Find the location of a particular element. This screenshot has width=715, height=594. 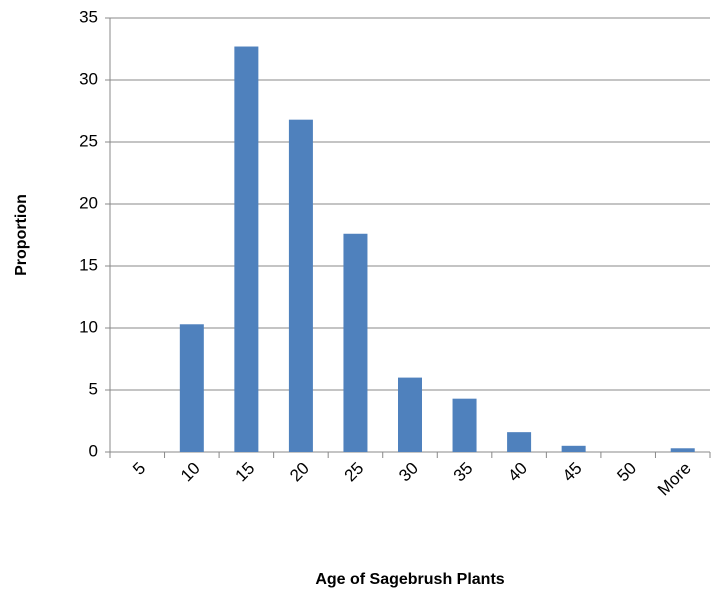

y-tick-label: 20 is located at coordinates (88, 202).